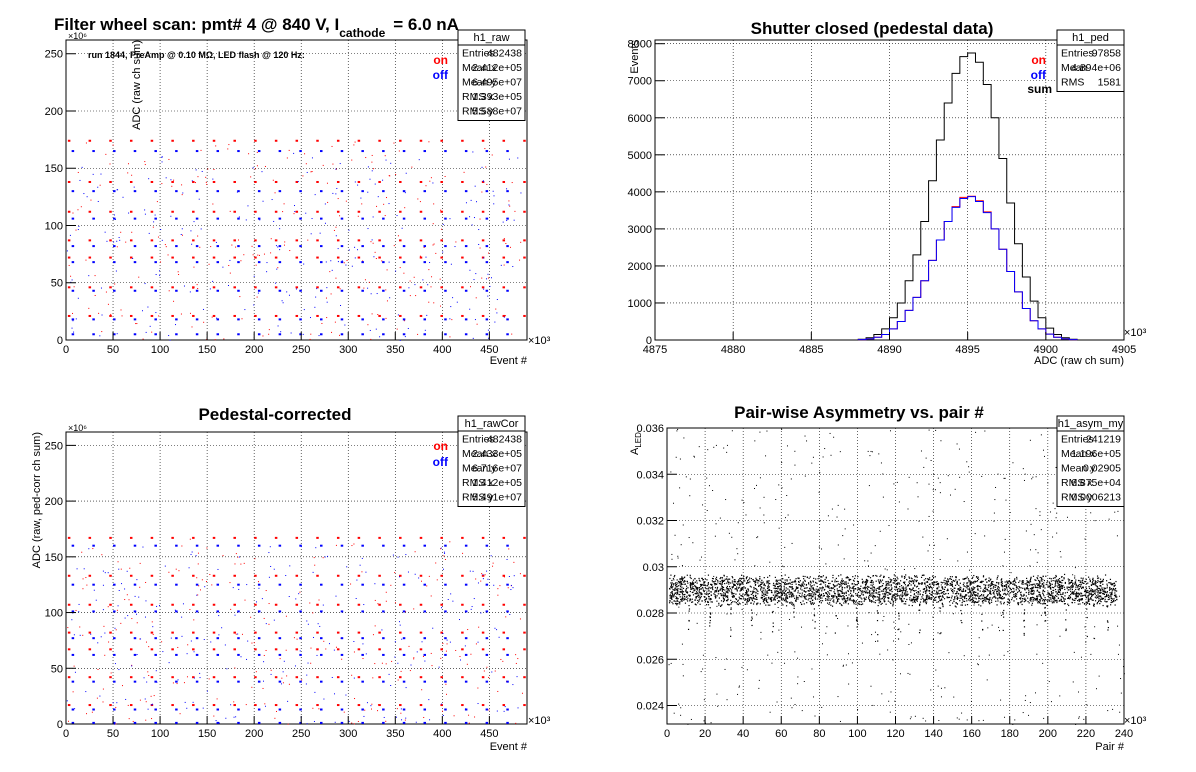 The width and height of the screenshot is (1196, 772). I want to click on x-multiplier: ×10³, so click(1135, 333).